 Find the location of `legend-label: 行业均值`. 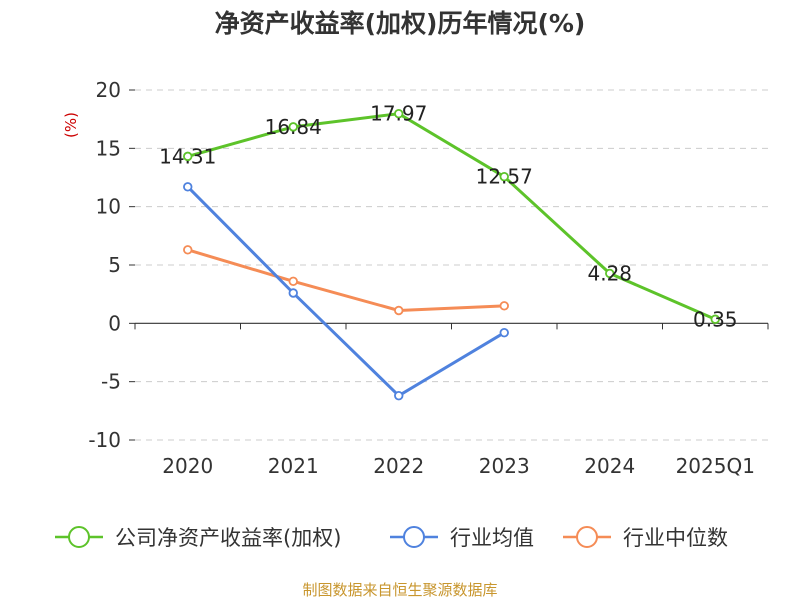

legend-label: 行业均值 is located at coordinates (492, 538).